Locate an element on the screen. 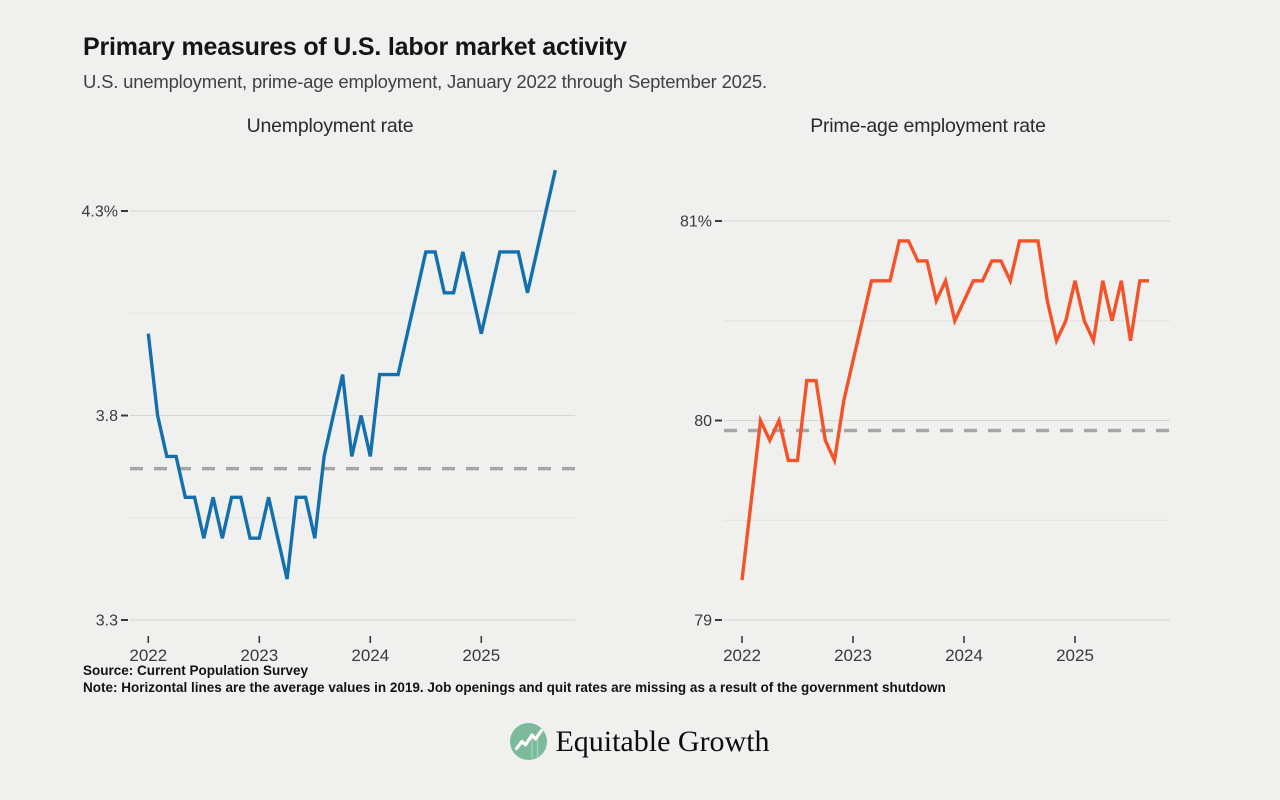  logo-trendline is located at coordinates (529, 739).